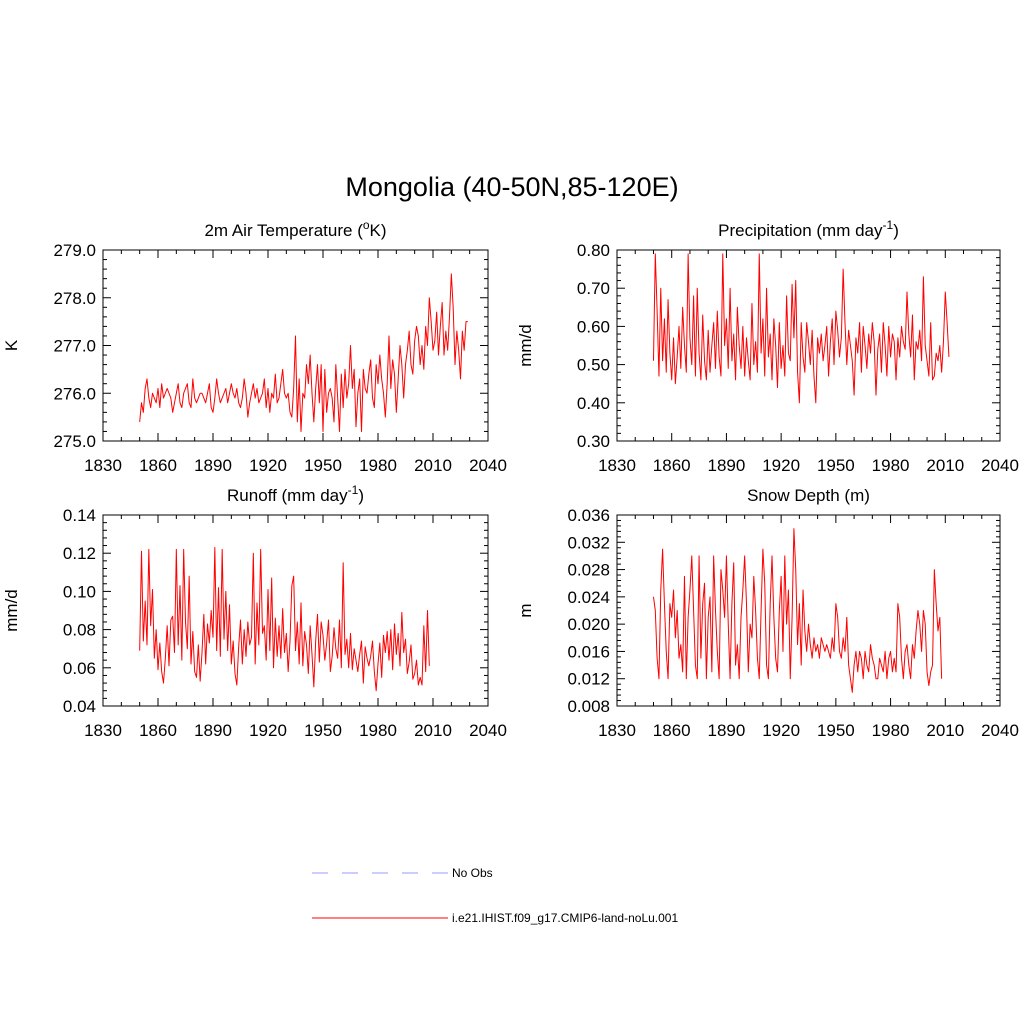  Describe the element at coordinates (593, 326) in the screenshot. I see `y-tick-label: 0.60` at that location.